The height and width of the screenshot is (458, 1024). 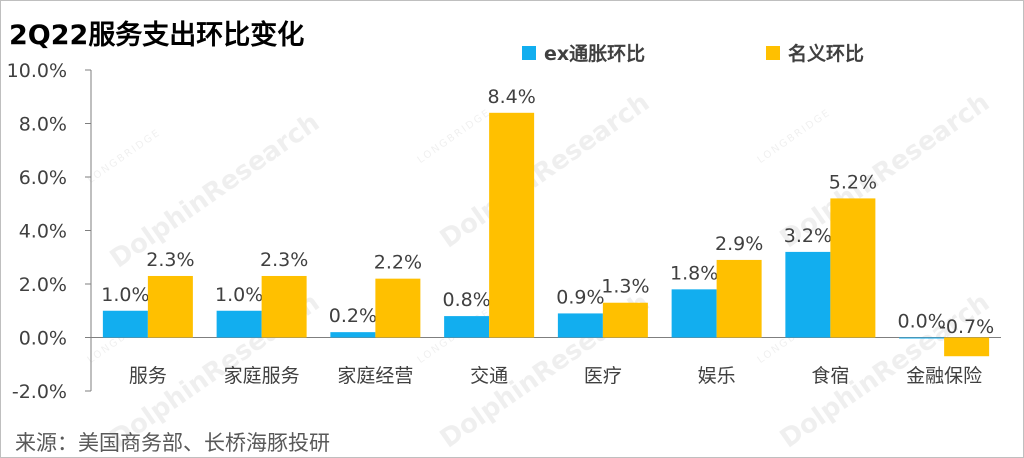 What do you see at coordinates (853, 182) in the screenshot?
I see `data-label-nominal: 5.2%` at bounding box center [853, 182].